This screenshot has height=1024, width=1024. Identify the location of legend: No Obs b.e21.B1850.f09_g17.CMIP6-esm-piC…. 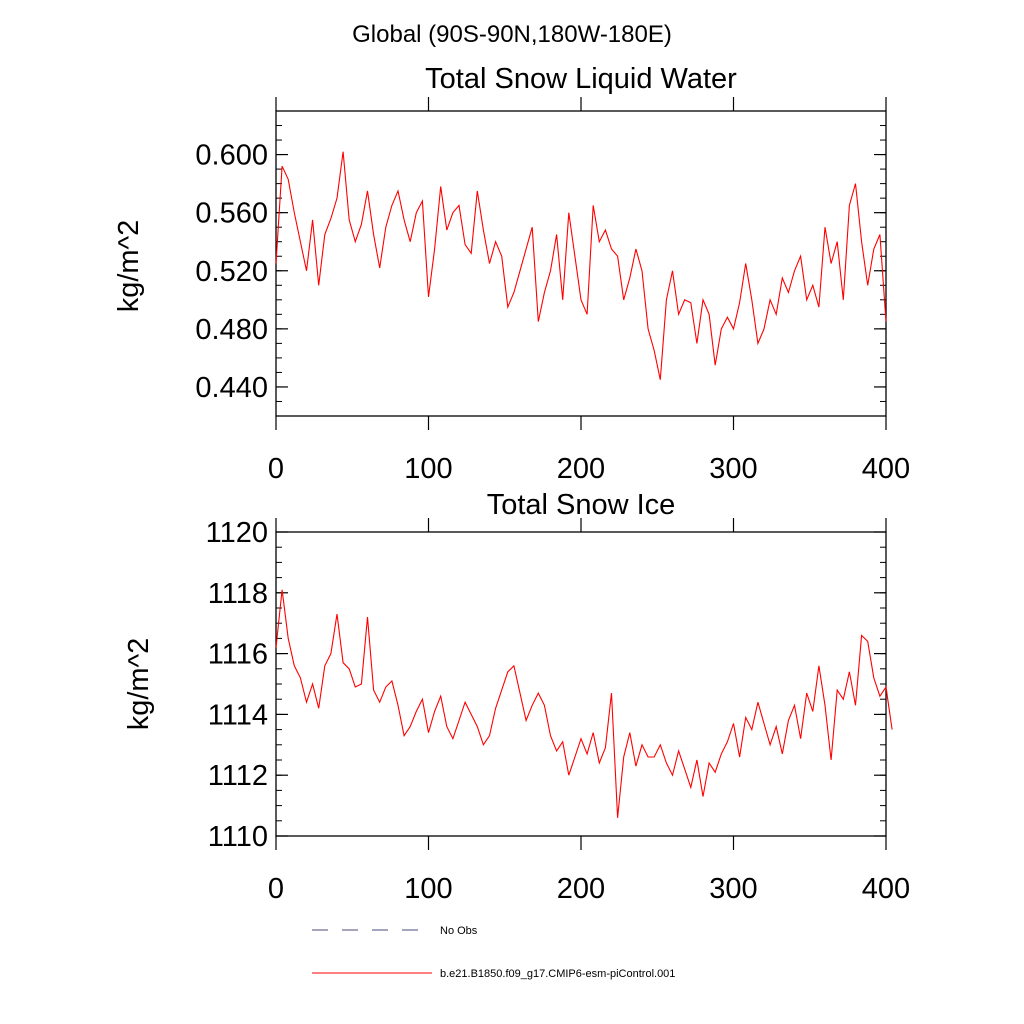
(493, 952).